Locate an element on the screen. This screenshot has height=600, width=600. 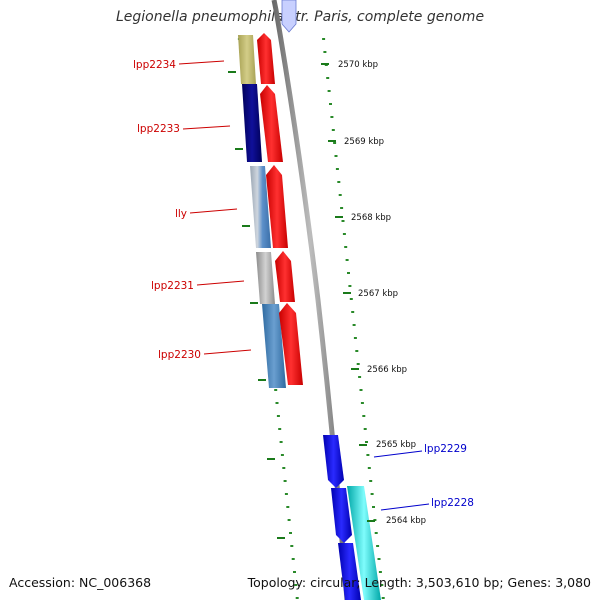
scale-label: 2568 kbp is located at coordinates (371, 218).